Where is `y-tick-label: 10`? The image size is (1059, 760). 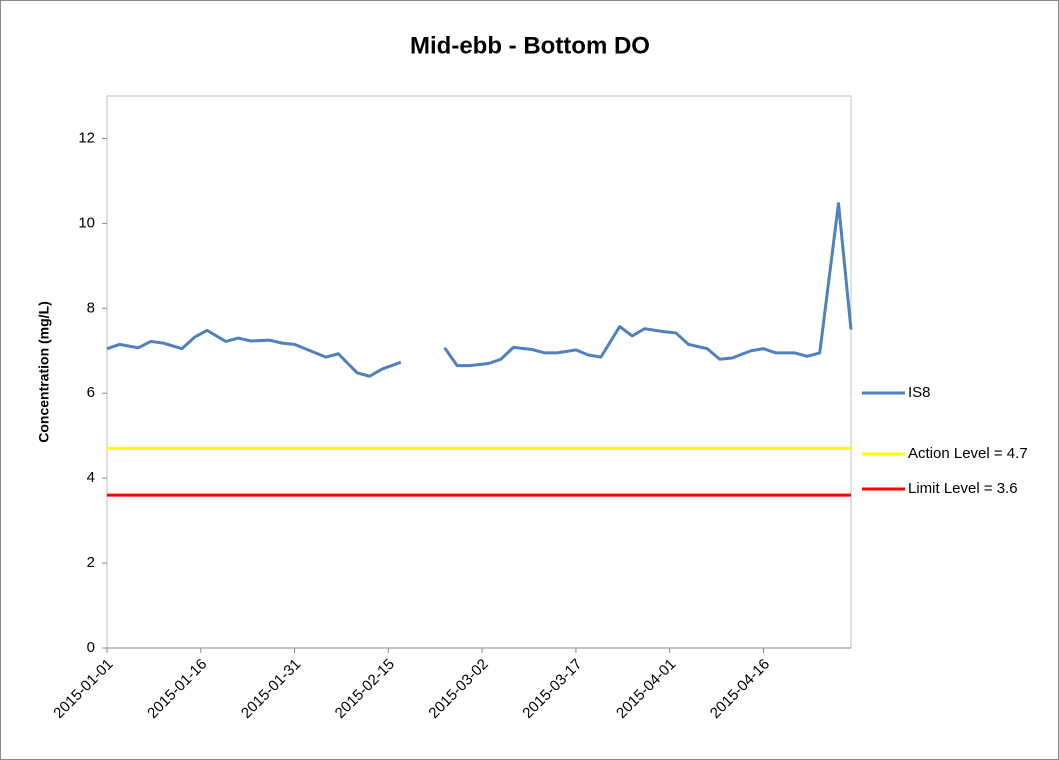
y-tick-label: 10 is located at coordinates (86, 222).